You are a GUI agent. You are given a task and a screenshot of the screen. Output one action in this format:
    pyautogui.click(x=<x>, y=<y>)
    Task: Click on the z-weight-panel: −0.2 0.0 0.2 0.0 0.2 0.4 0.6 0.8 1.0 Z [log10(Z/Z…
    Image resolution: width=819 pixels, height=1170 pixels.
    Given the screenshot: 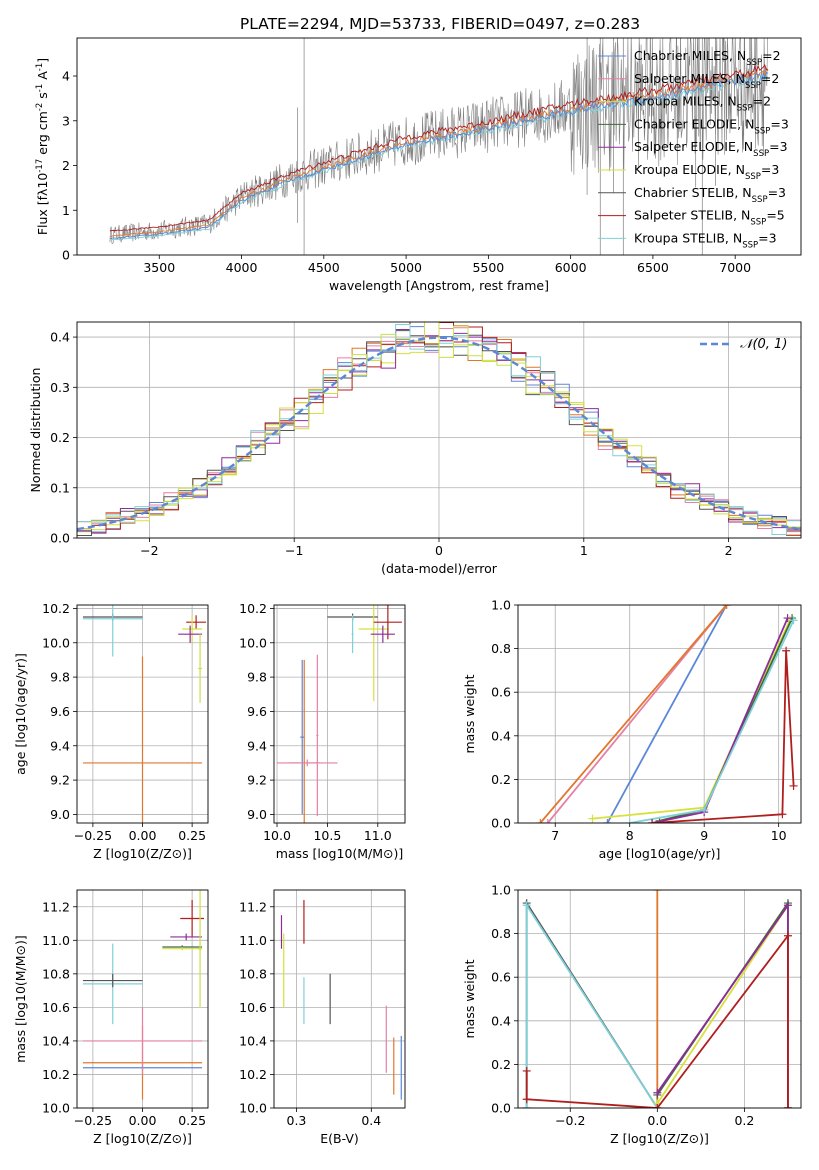 What is the action you would take?
    pyautogui.click(x=632, y=1014)
    